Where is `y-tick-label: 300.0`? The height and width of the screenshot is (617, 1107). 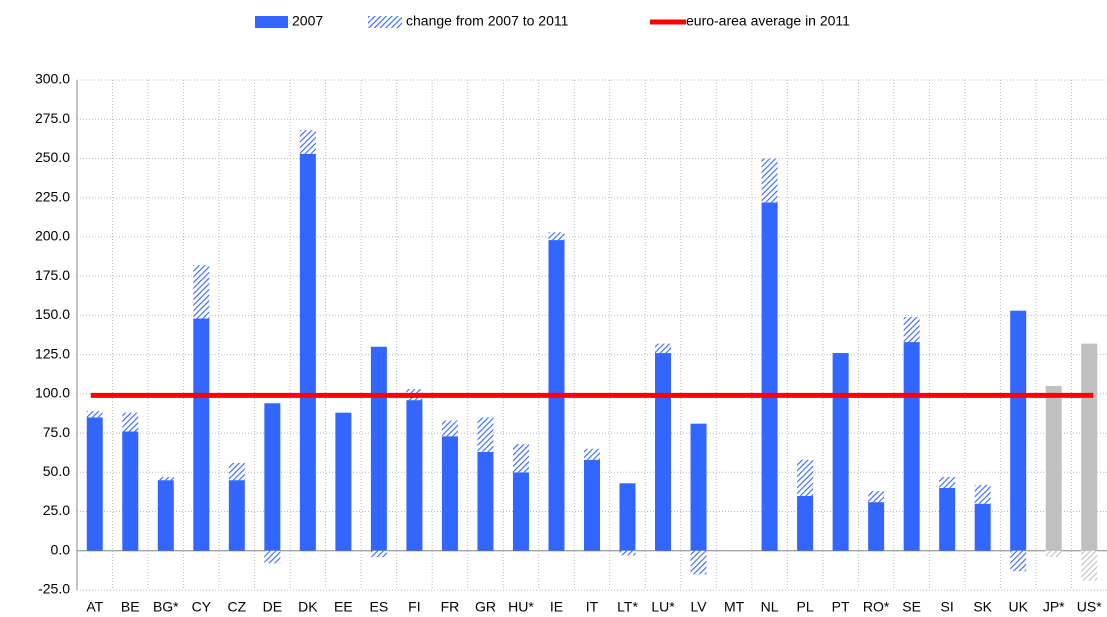
y-tick-label: 300.0 is located at coordinates (52, 79).